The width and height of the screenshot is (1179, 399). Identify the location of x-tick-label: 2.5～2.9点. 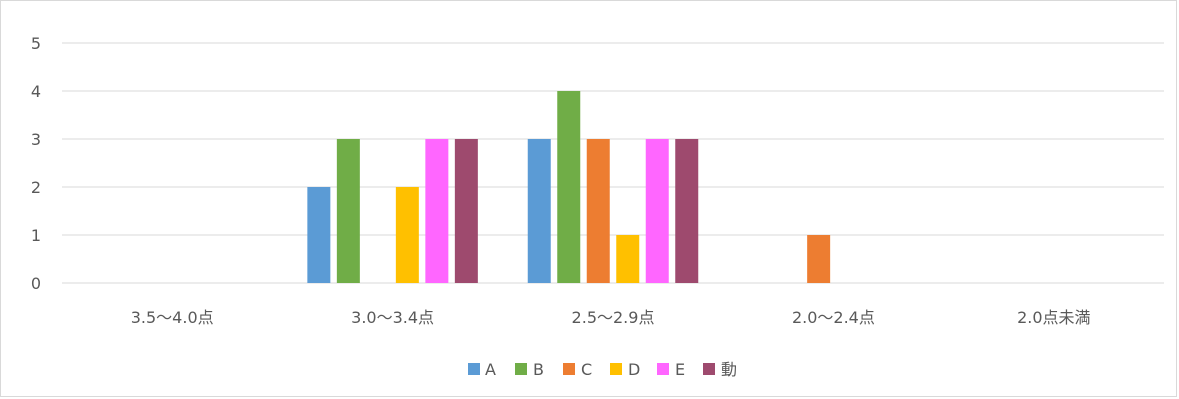
(613, 317).